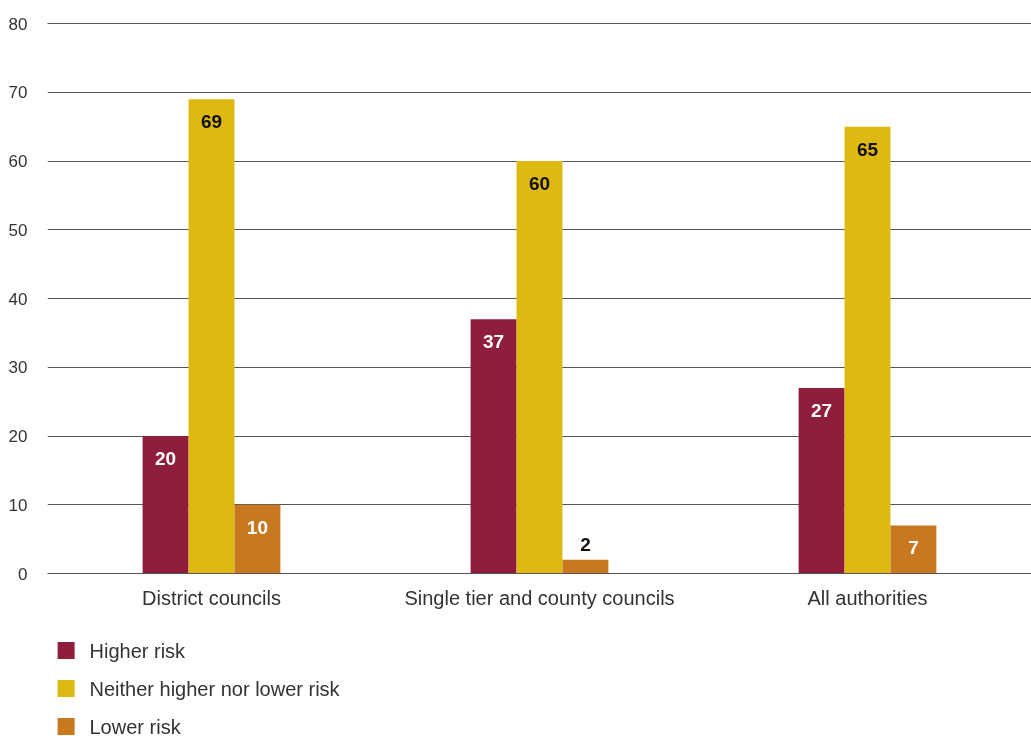 The image size is (1031, 736). I want to click on data-label: 20, so click(166, 458).